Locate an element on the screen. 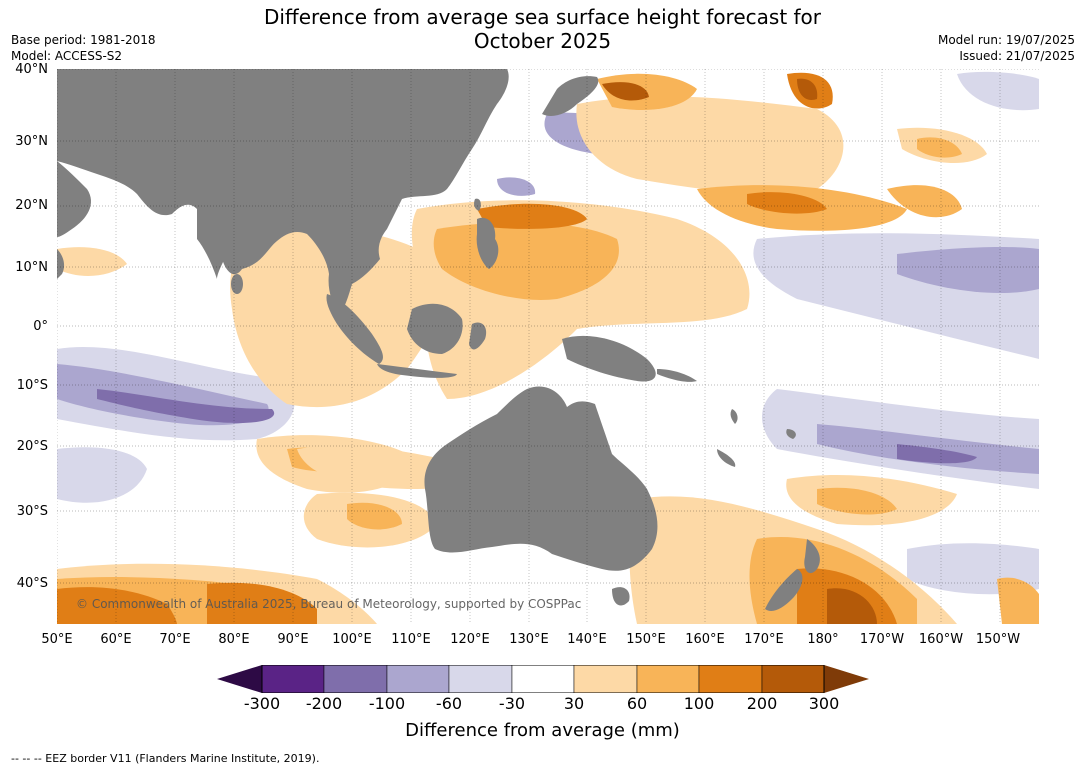 This screenshot has width=1085, height=770. lat-label-0: 0° is located at coordinates (40, 326).